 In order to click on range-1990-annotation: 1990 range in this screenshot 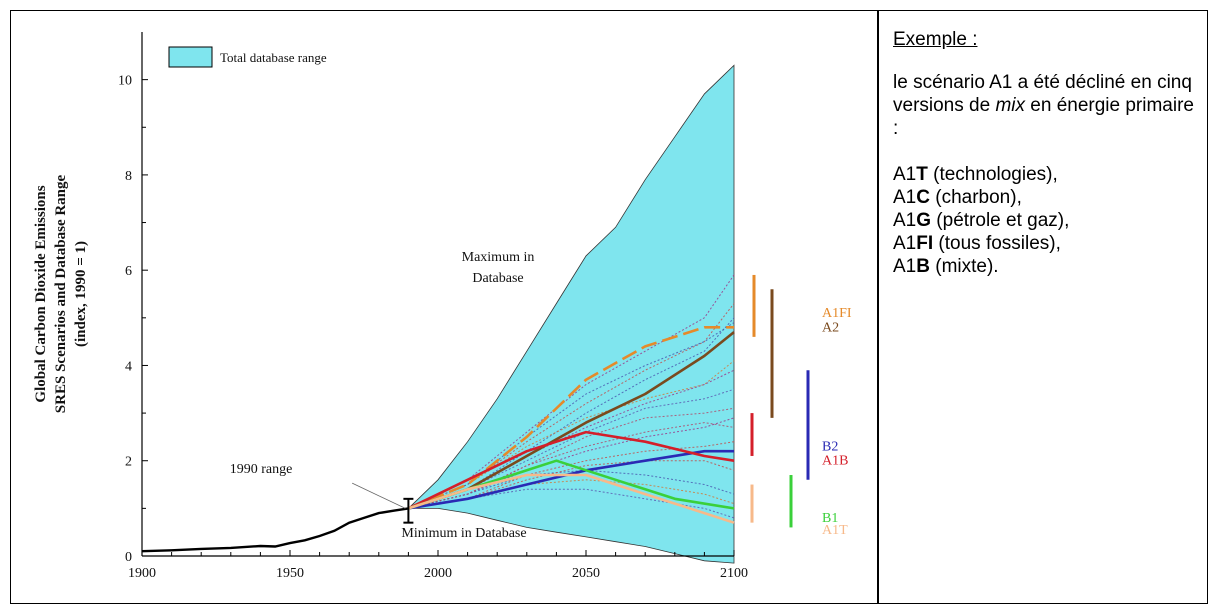, I will do `click(261, 469)`.